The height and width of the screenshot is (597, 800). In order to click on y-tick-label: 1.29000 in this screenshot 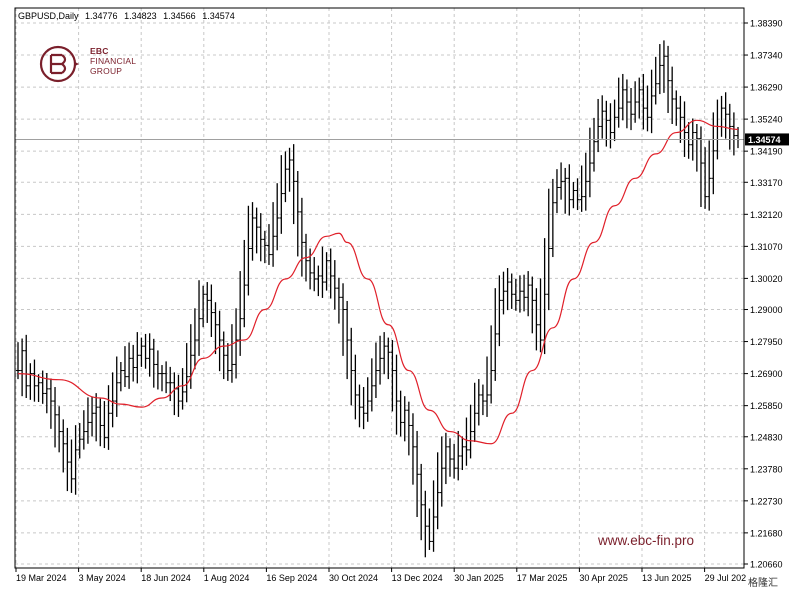, I will do `click(766, 310)`.